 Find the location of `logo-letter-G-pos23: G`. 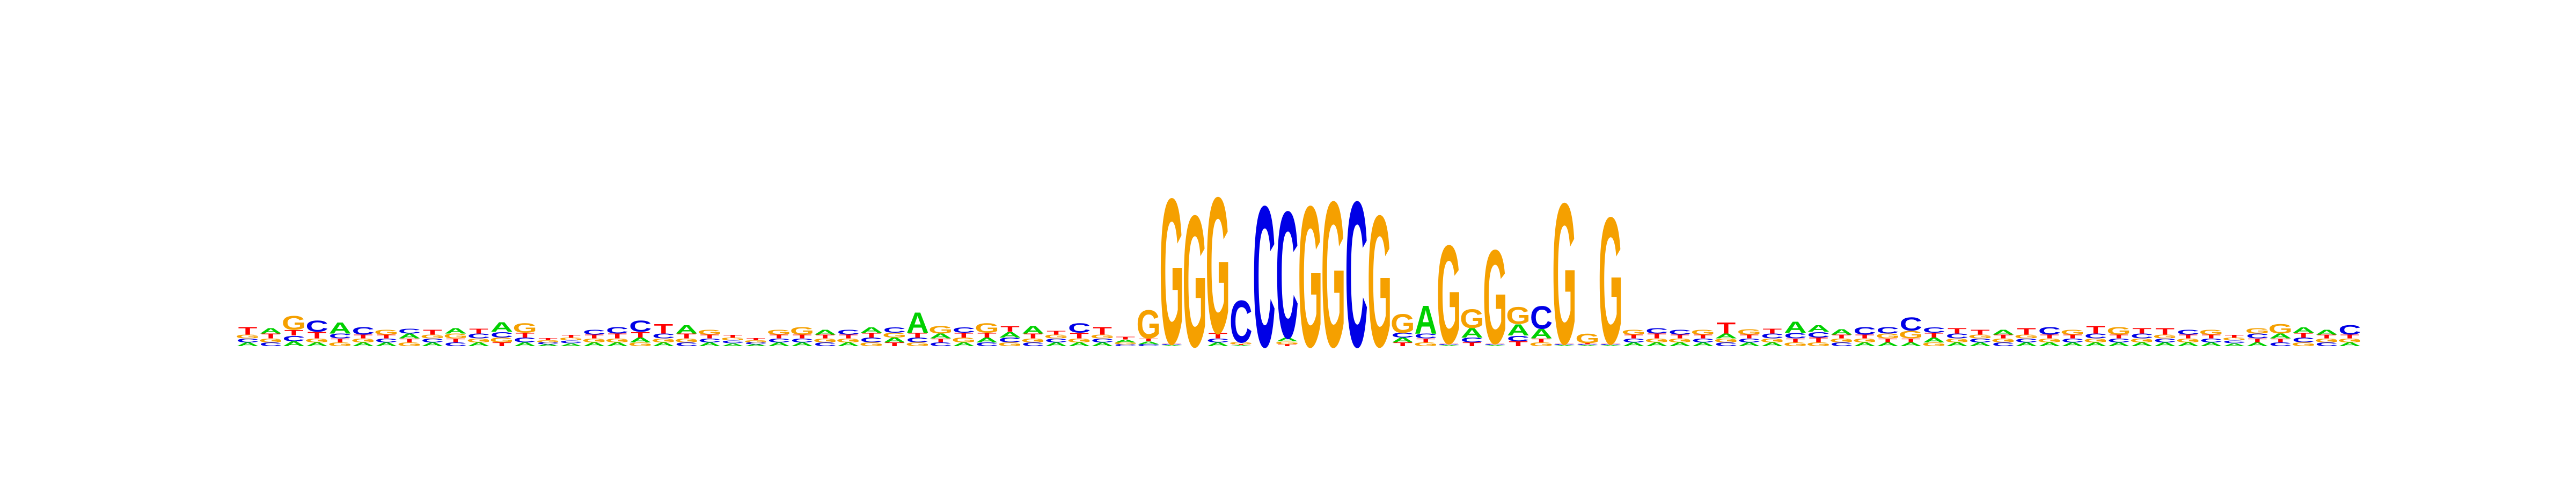

logo-letter-G-pos23: G is located at coordinates (756, 341).